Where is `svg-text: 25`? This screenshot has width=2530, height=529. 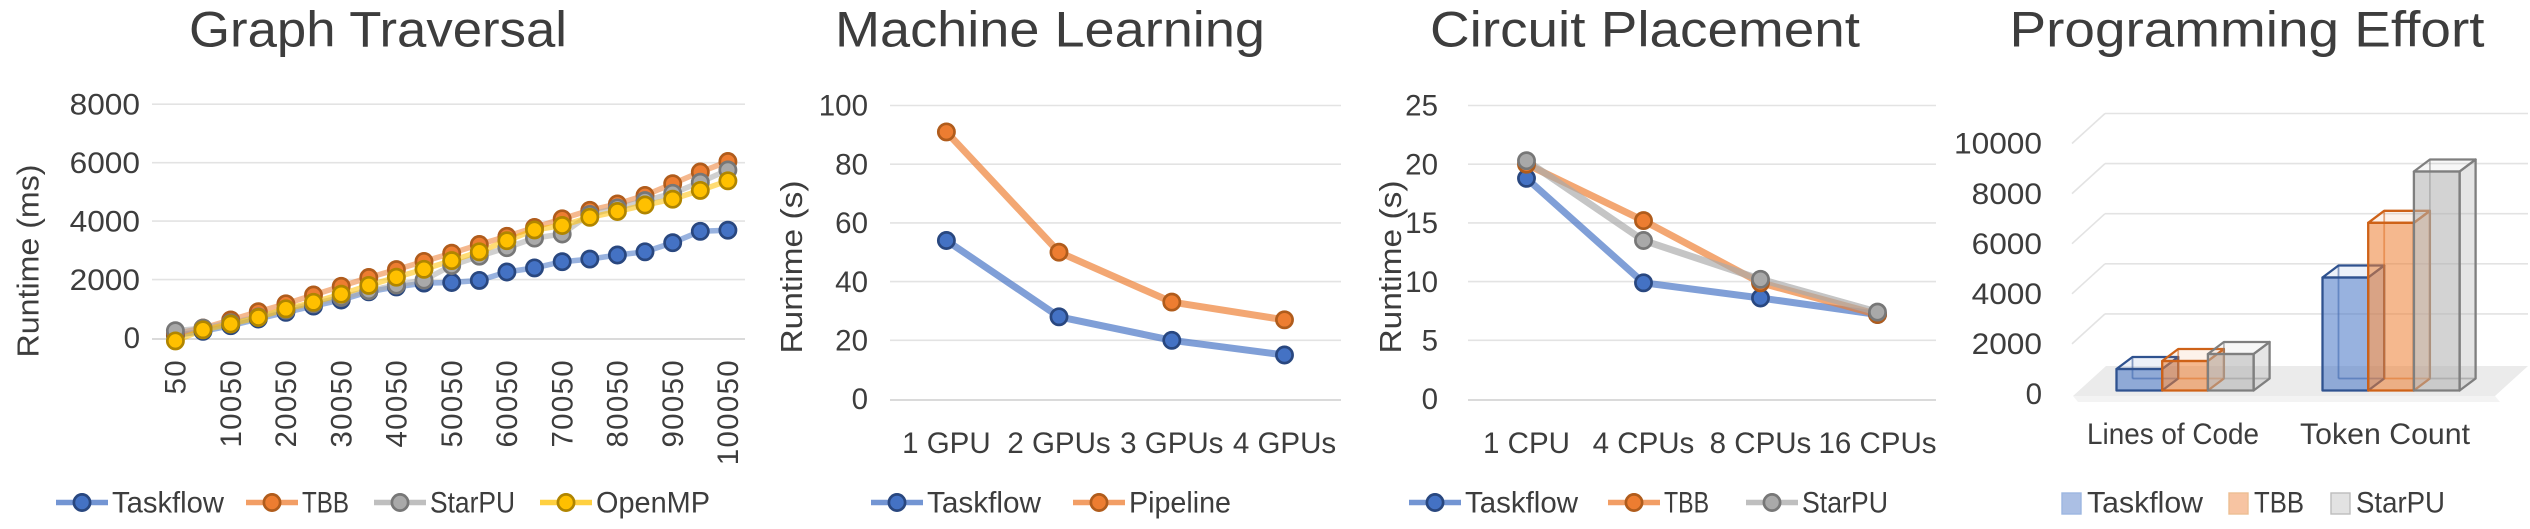 svg-text: 25 is located at coordinates (1421, 106).